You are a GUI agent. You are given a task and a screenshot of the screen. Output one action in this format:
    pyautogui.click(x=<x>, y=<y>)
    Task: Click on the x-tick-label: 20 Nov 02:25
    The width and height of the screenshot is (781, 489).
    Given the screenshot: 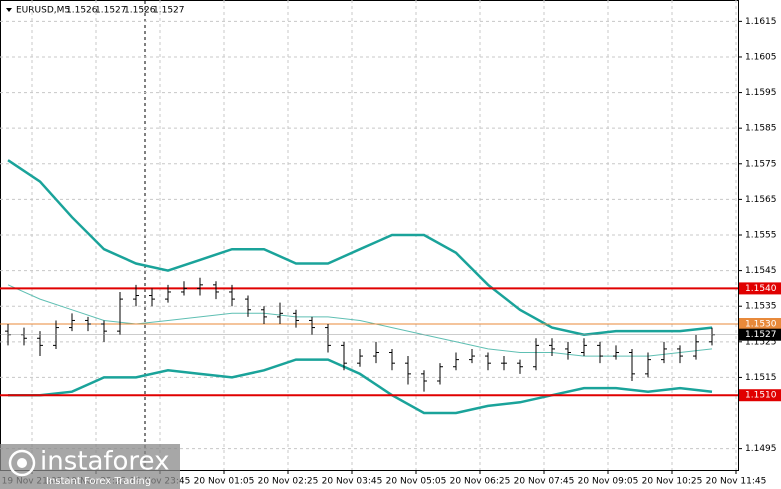 What is the action you would take?
    pyautogui.click(x=288, y=482)
    